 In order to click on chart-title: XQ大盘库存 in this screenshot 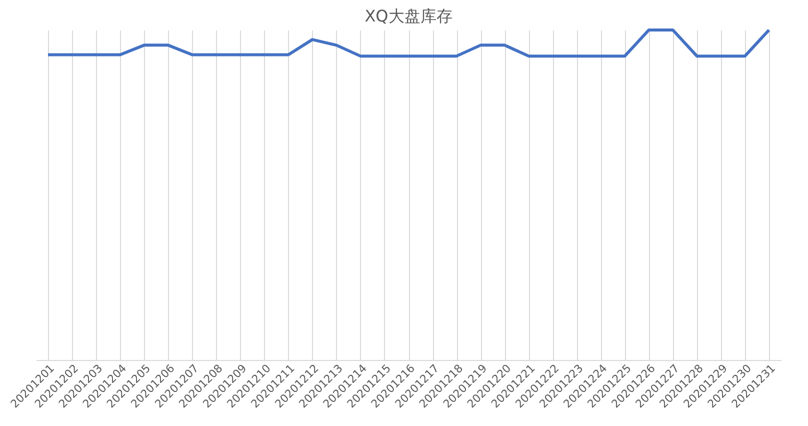, I will do `click(408, 16)`.